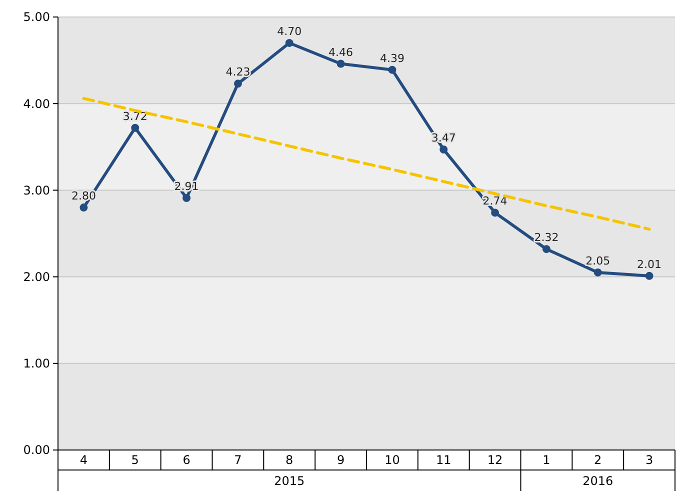 The height and width of the screenshot is (491, 680). I want to click on data-label: 2.05, so click(598, 261).